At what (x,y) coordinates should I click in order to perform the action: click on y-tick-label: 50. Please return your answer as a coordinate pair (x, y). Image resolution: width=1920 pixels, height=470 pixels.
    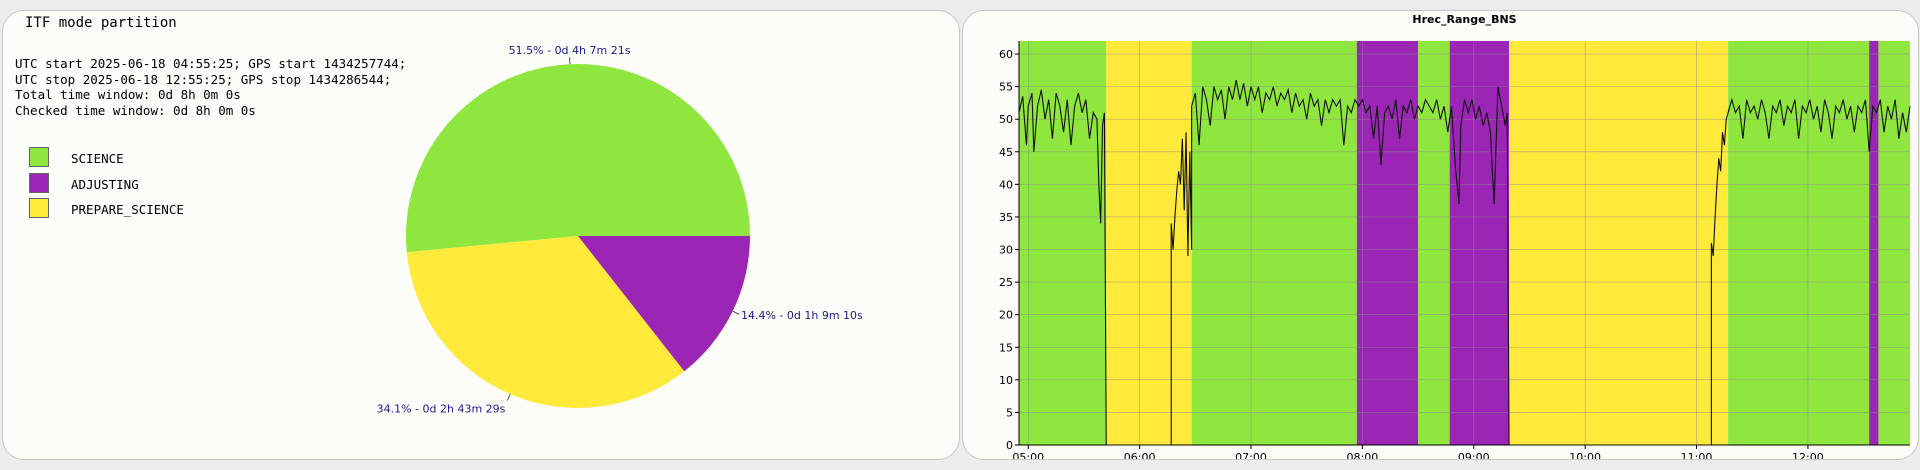
    Looking at the image, I should click on (1006, 119).